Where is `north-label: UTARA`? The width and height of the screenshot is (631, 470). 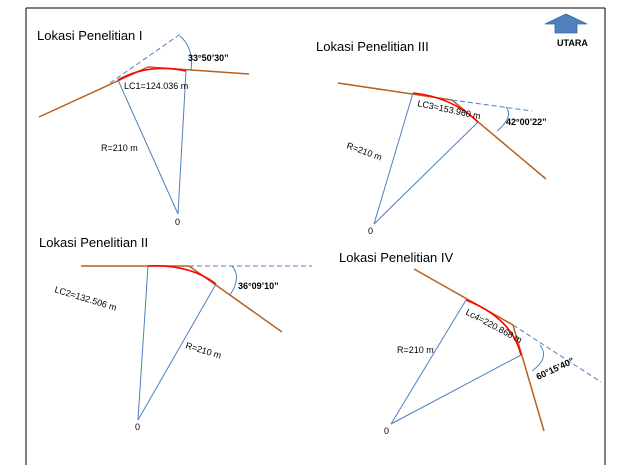
north-label: UTARA is located at coordinates (572, 43).